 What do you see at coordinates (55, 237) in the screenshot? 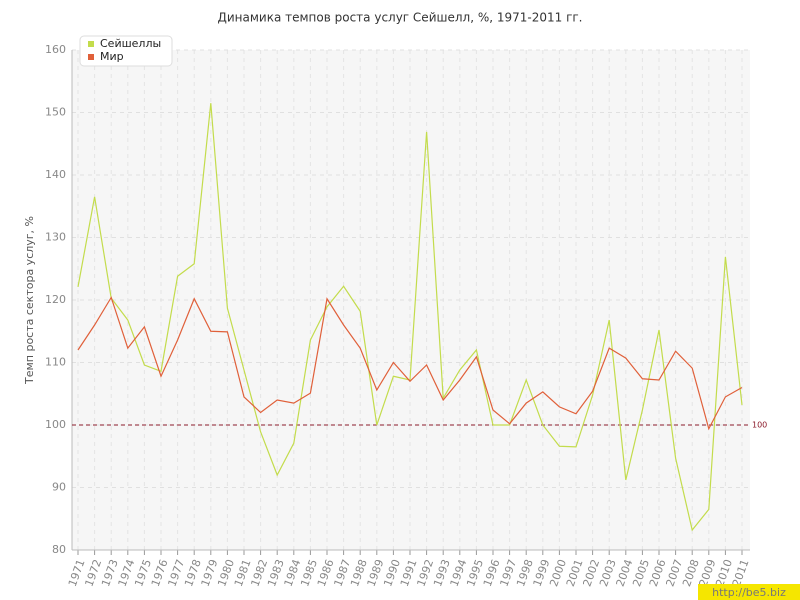
I see `y-tick-label: 130` at bounding box center [55, 237].